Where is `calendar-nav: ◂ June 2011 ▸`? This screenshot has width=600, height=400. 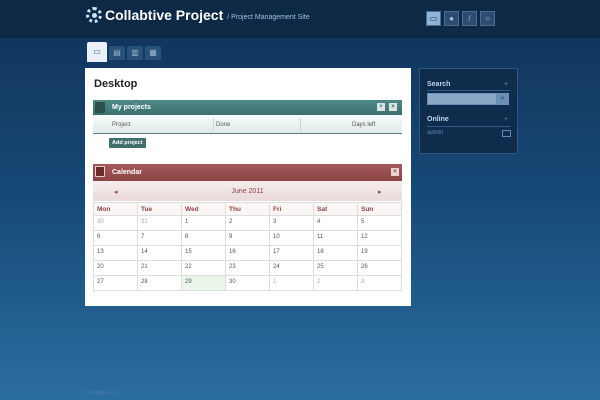
calendar-nav: ◂ June 2011 ▸ is located at coordinates (247, 191).